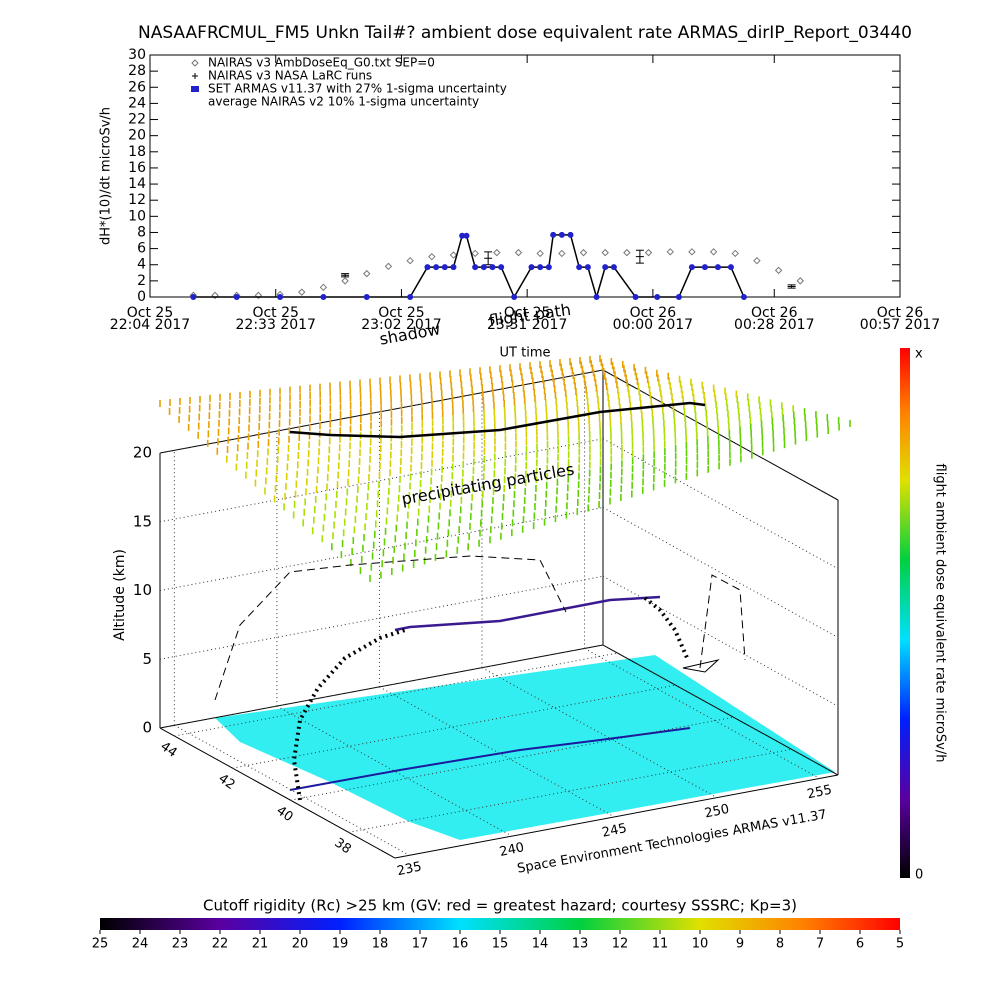 The width and height of the screenshot is (1000, 1000). I want to click on legend-label: NAIRAS v3 NASA LaRC runs, so click(290, 76).